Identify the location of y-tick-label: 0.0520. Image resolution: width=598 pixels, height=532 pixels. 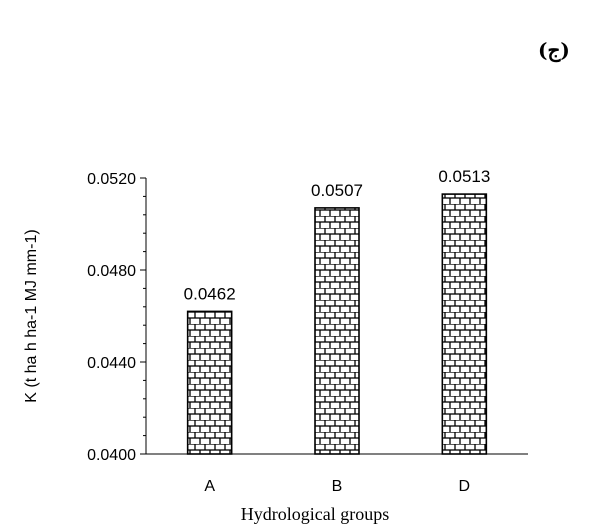
(111, 179).